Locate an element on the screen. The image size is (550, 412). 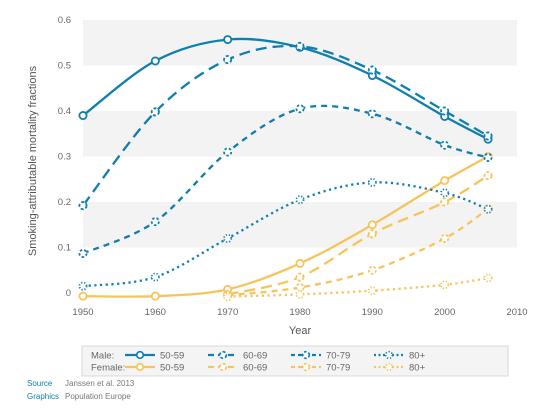
legend-box is located at coordinates (295, 361).